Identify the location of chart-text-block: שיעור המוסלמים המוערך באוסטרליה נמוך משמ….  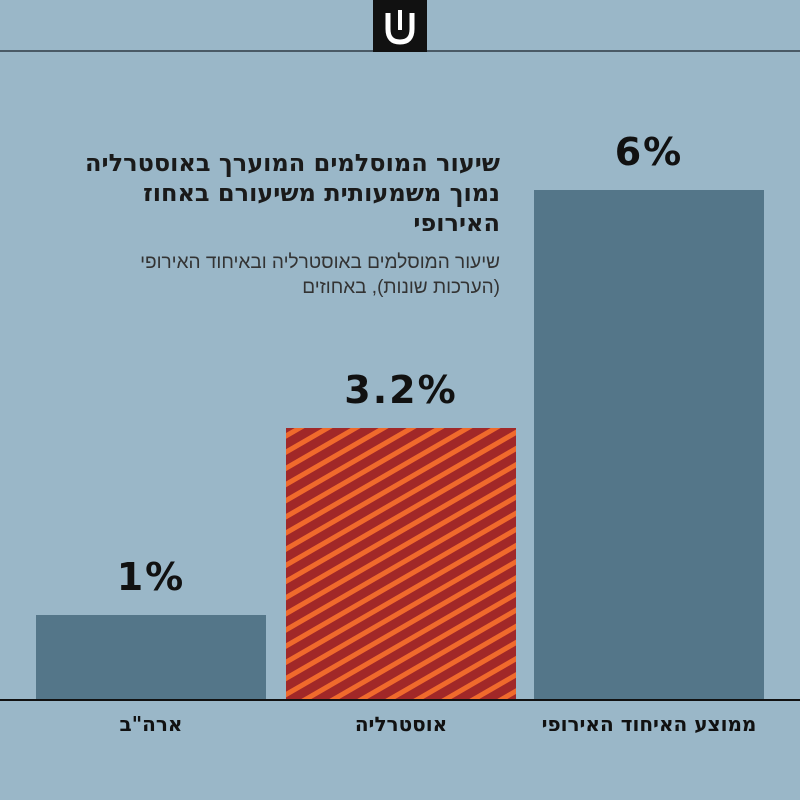
(290, 224).